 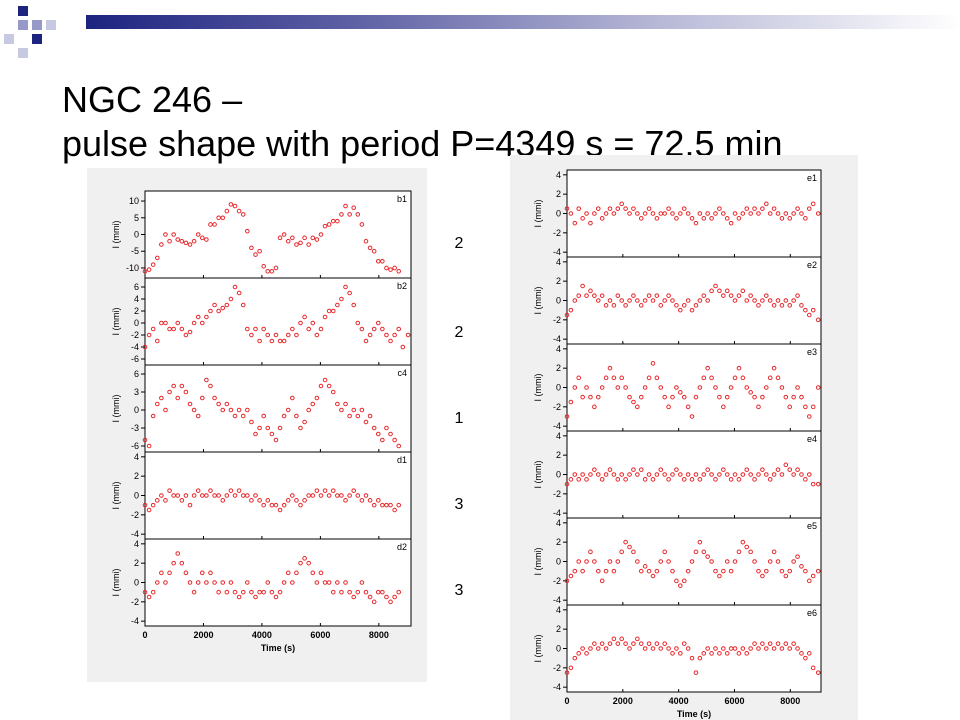 What do you see at coordinates (558, 175) in the screenshot?
I see `y-tick-label: 4` at bounding box center [558, 175].